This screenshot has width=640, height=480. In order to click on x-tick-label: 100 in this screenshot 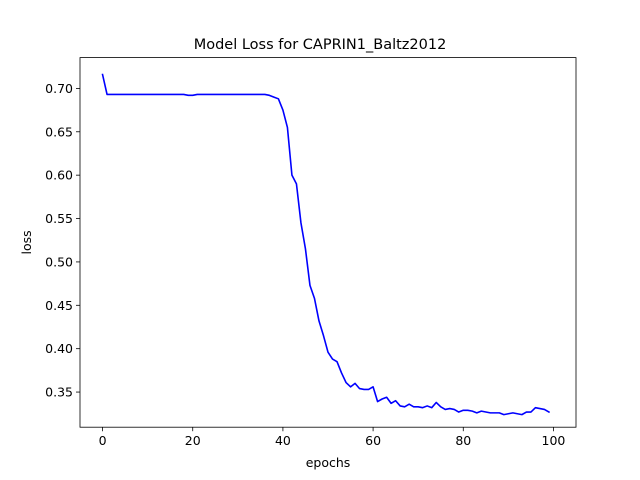, I will do `click(554, 440)`.